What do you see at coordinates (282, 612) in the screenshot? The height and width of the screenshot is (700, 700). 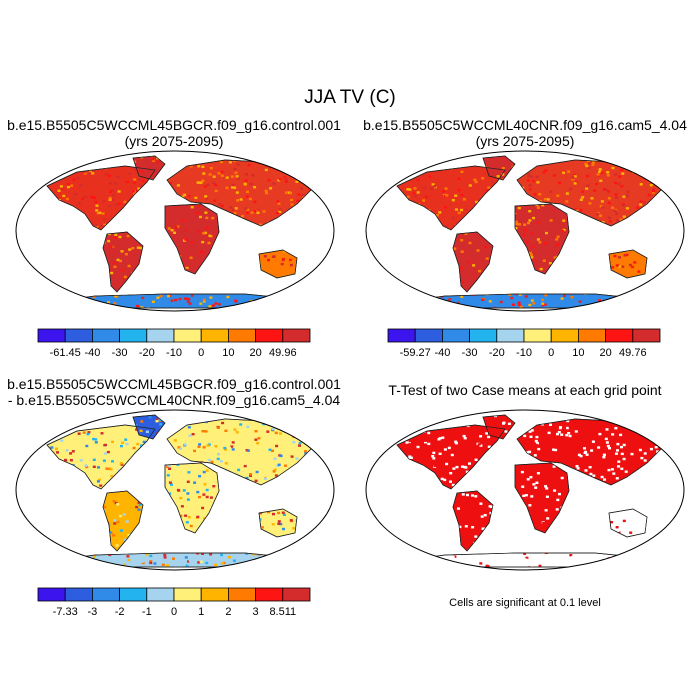 I see `colorbar-label: 8.511` at bounding box center [282, 612].